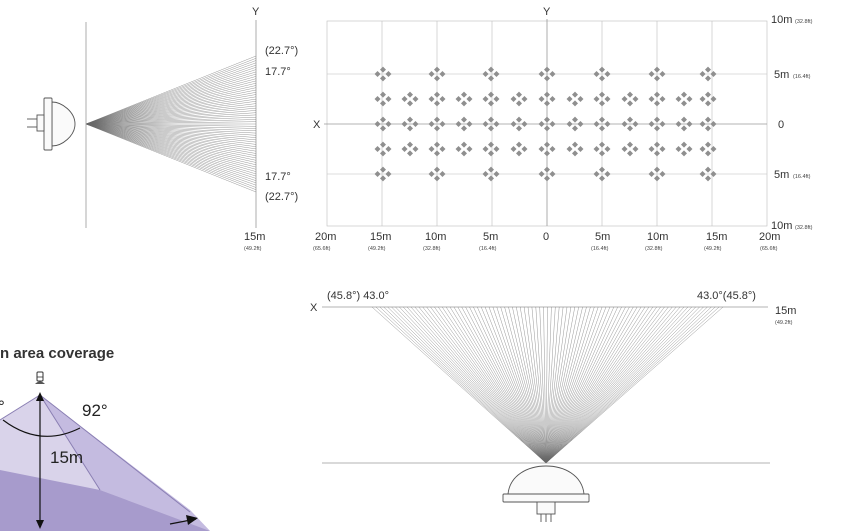 The image size is (843, 531). Describe the element at coordinates (115, 453) in the screenshot. I see `pyramid-edge` at that location.